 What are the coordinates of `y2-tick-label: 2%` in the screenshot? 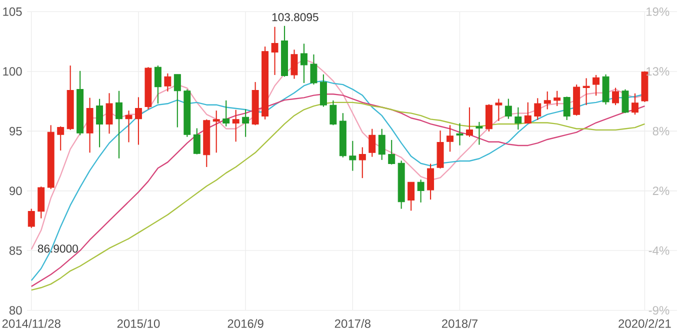 It's located at (661, 191).